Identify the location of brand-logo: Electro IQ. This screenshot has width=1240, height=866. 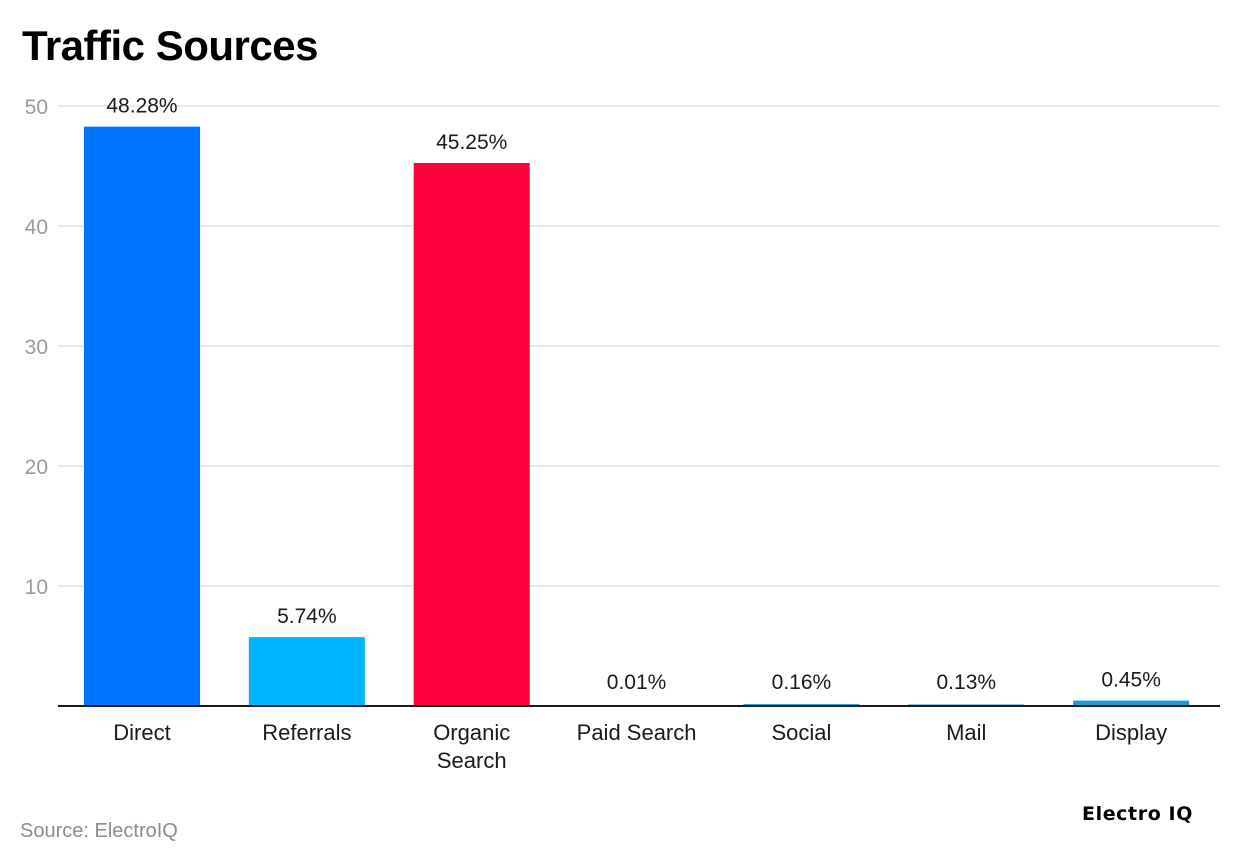
(1137, 814).